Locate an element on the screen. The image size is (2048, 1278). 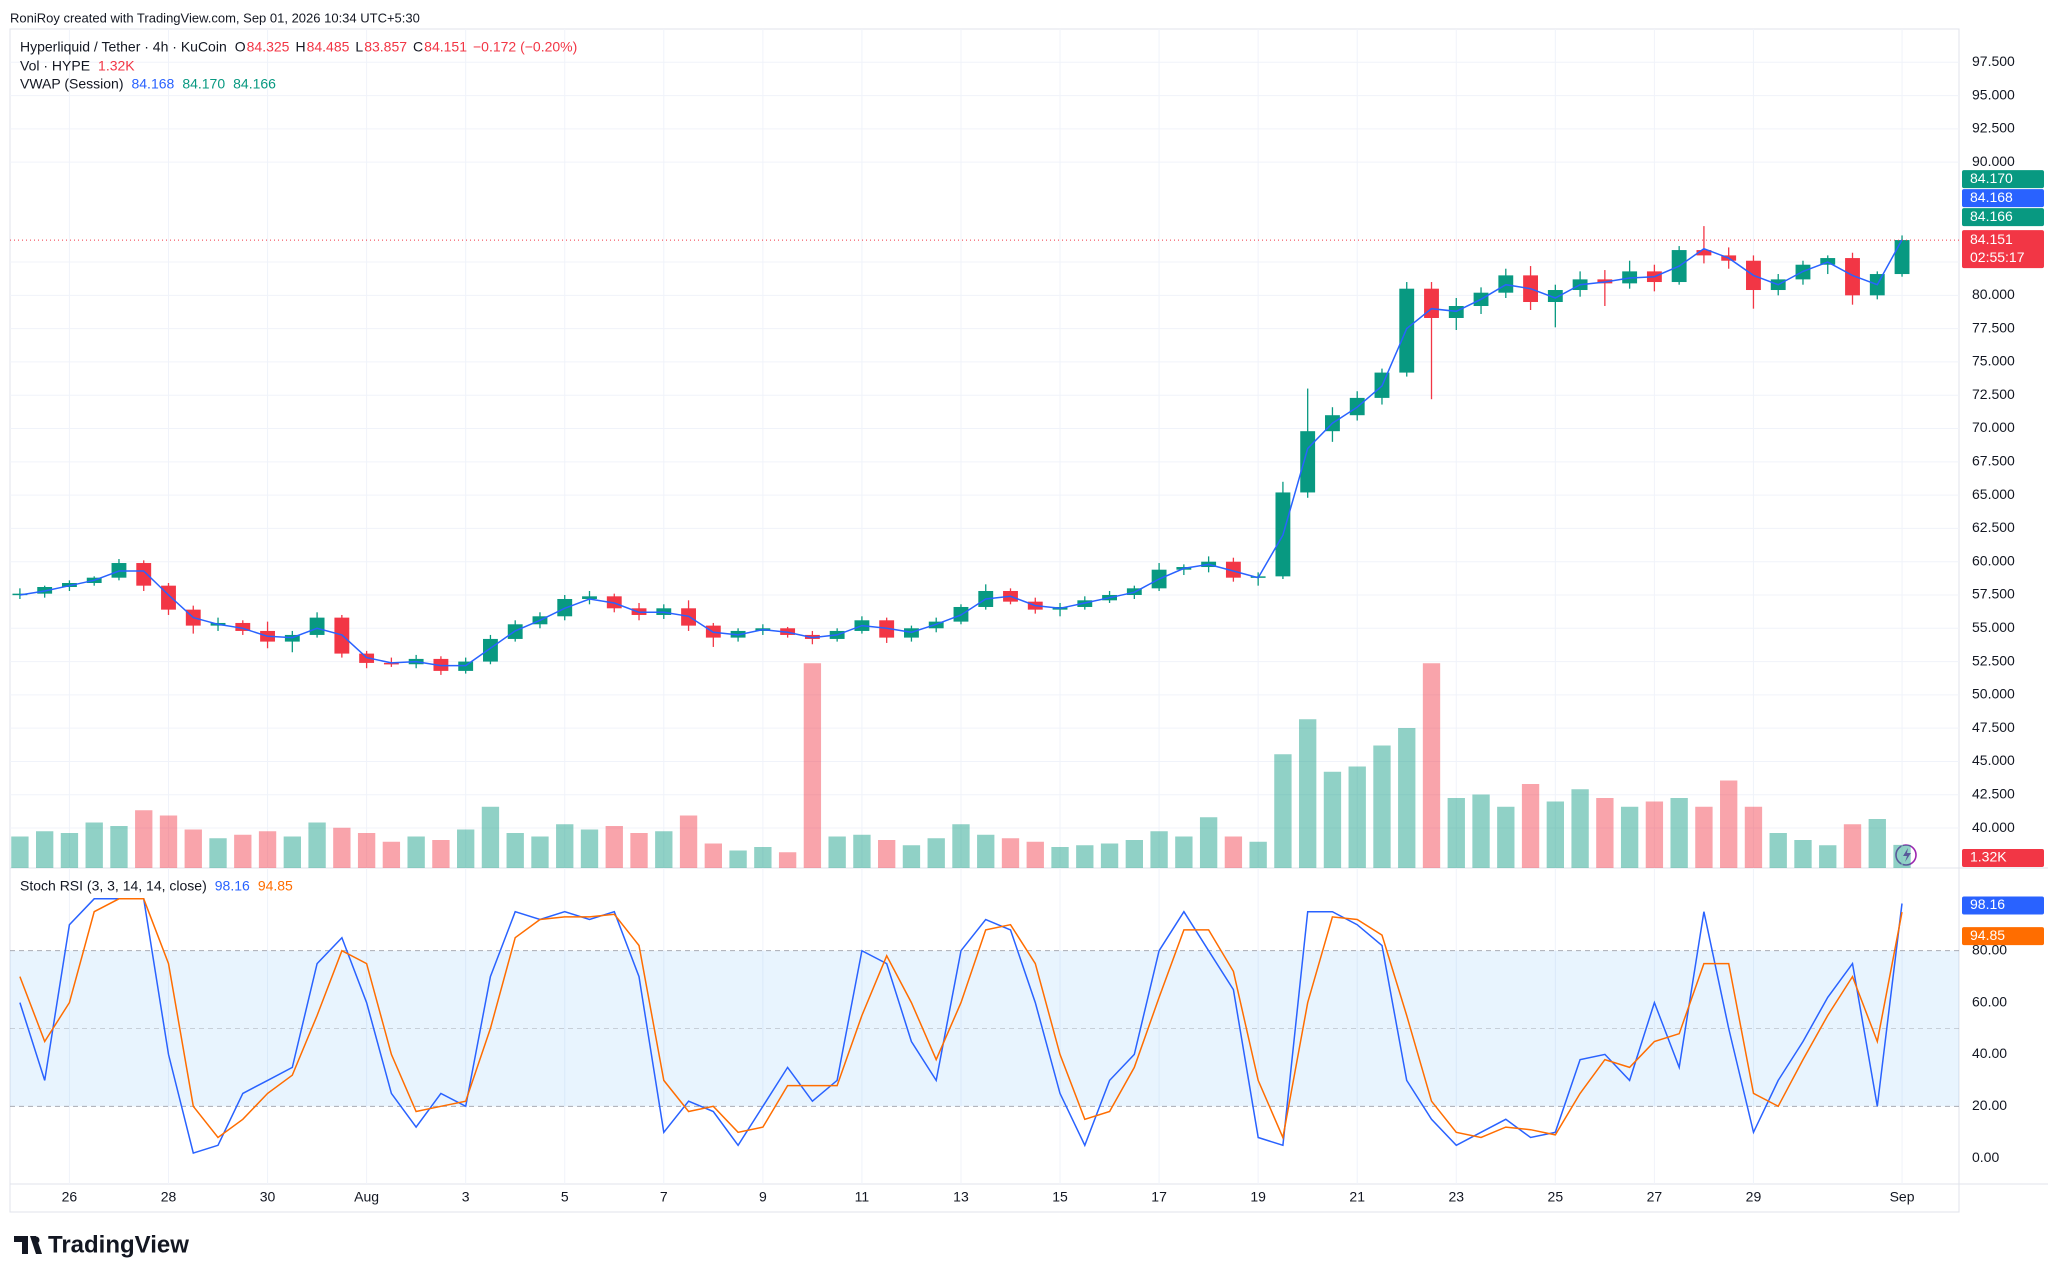
icon-bolt is located at coordinates (1907, 855).